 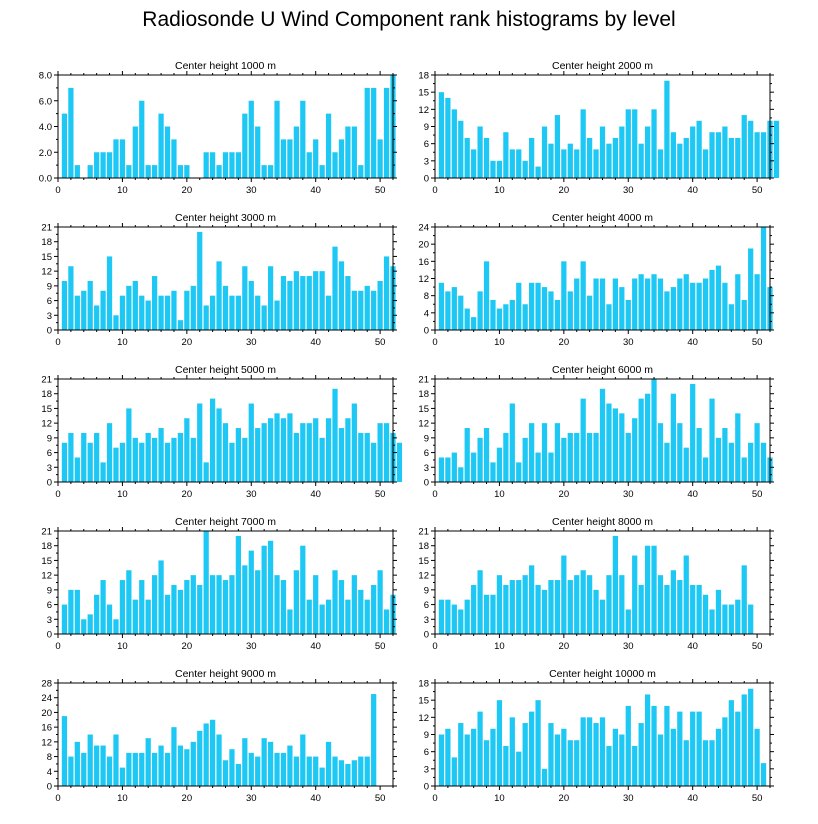 I want to click on y-tick-label: 28, so click(x=46, y=684).